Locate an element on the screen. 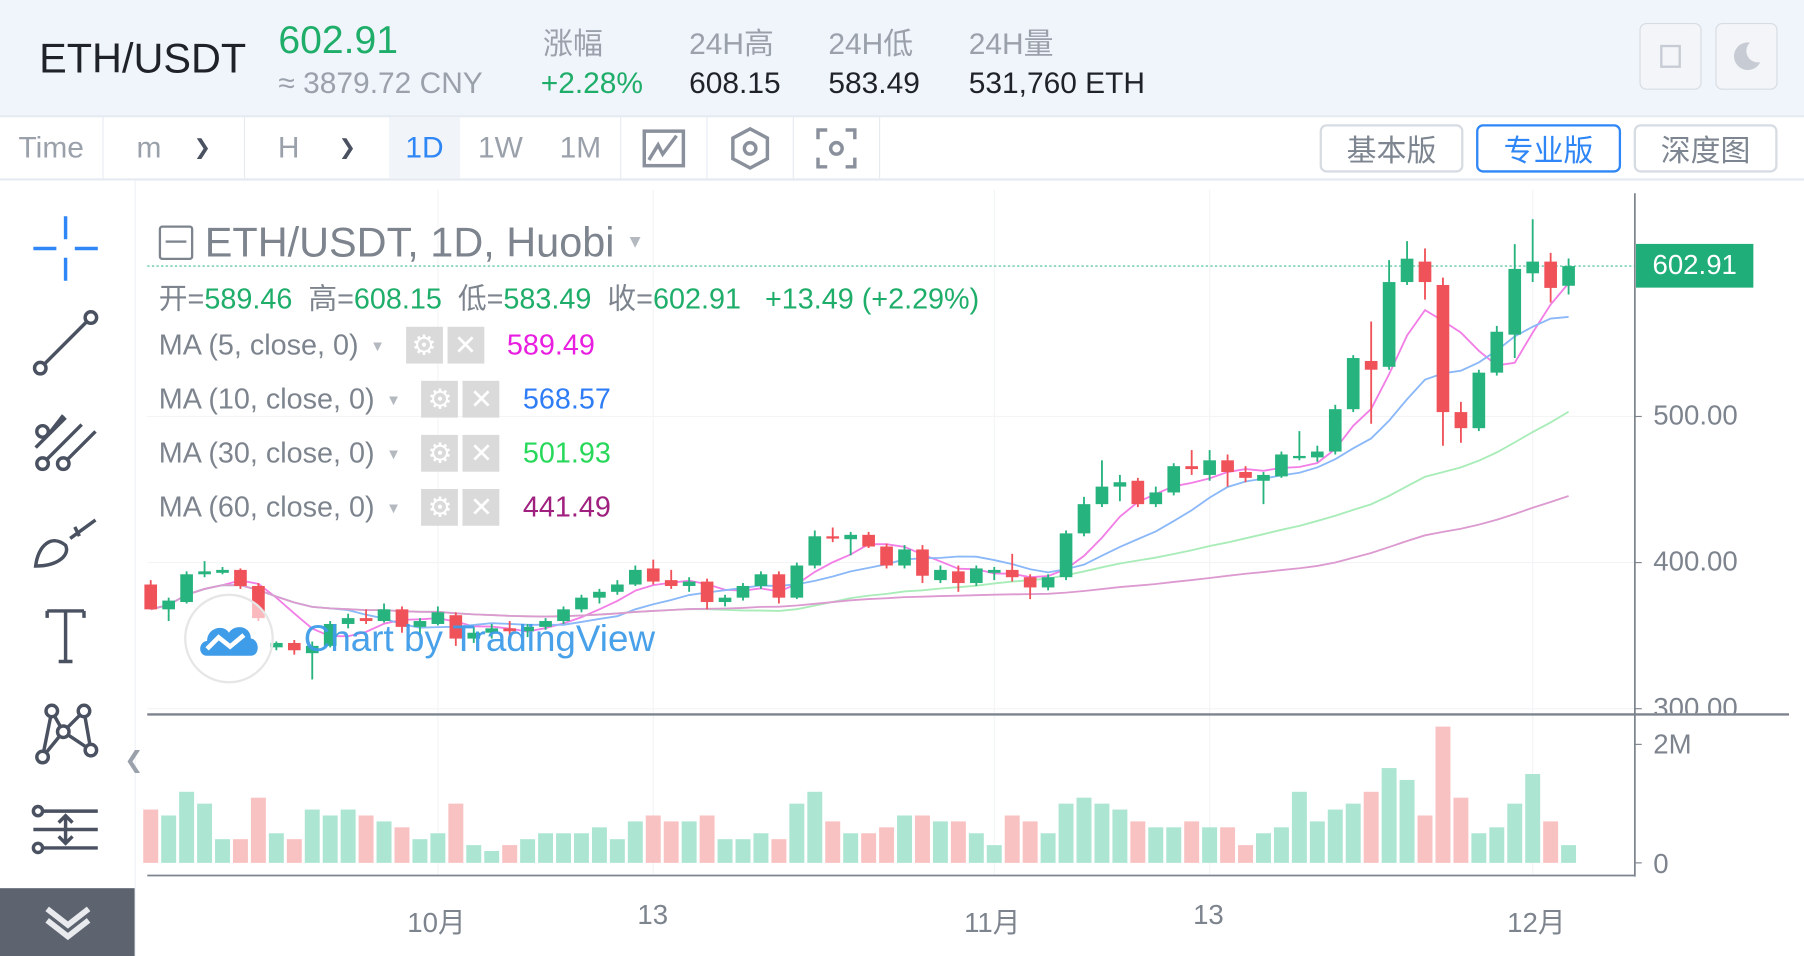 The image size is (1804, 956). settings-button is located at coordinates (751, 148).